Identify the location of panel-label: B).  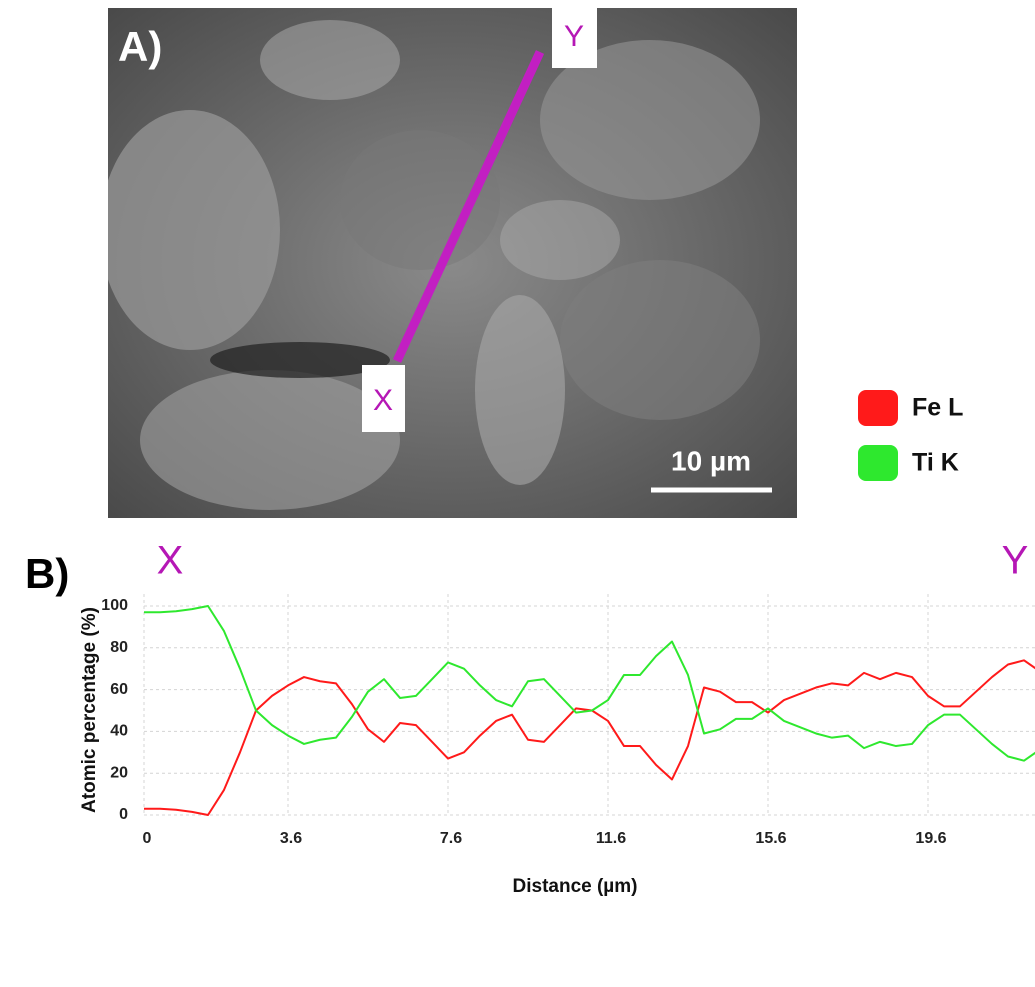
(47, 573).